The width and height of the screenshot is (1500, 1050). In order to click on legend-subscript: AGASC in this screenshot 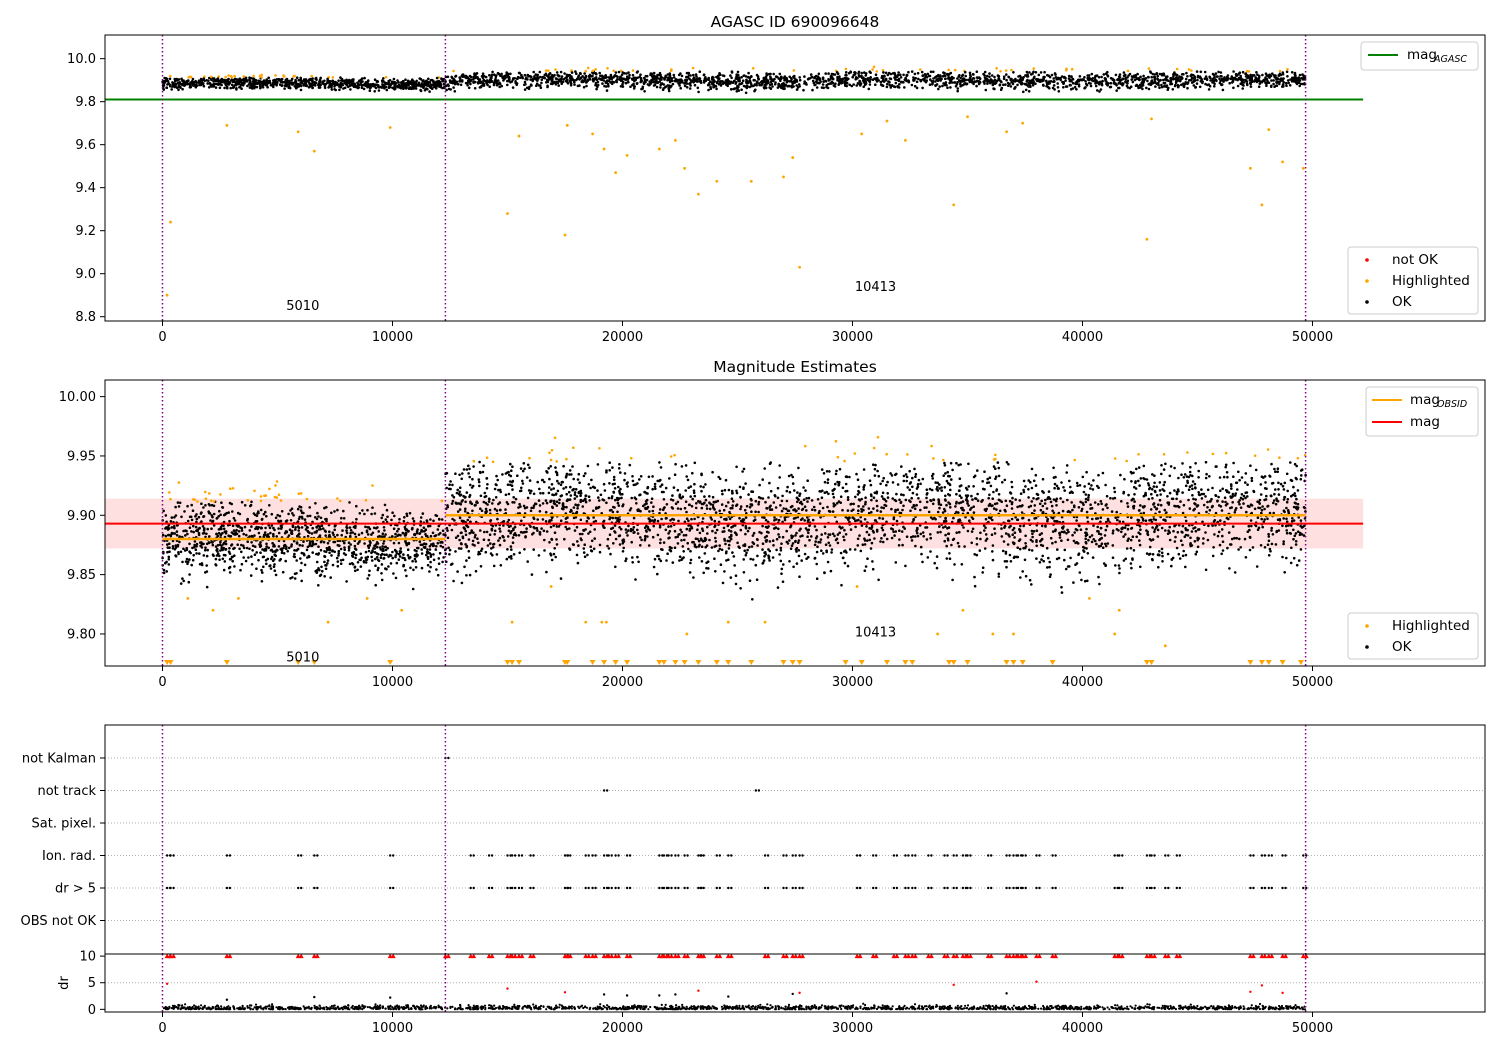, I will do `click(1450, 59)`.